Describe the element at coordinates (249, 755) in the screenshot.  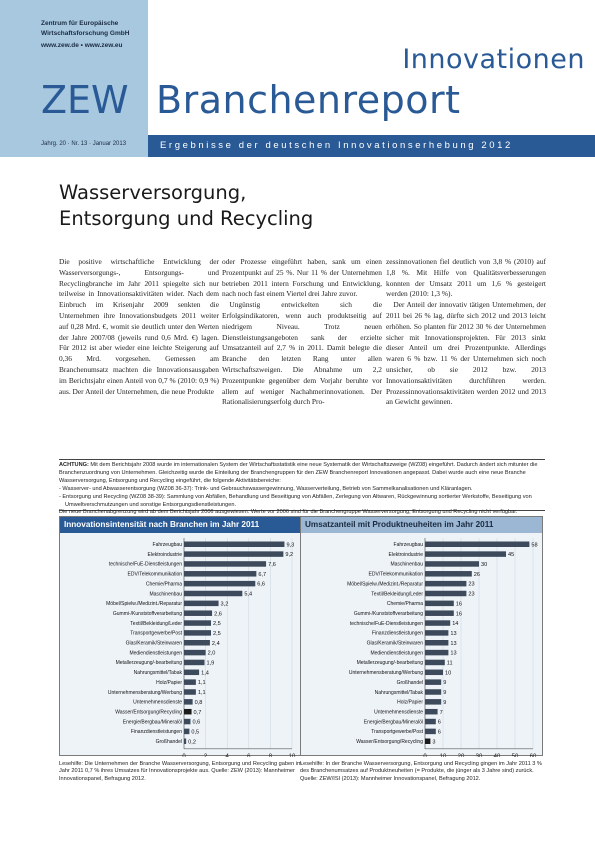
I see `x-tick-label: 6` at that location.